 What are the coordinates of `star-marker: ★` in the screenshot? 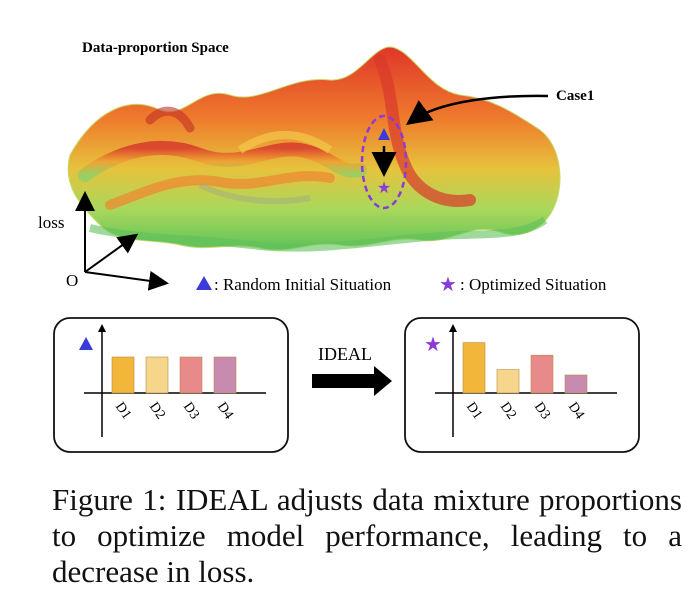 It's located at (384, 188).